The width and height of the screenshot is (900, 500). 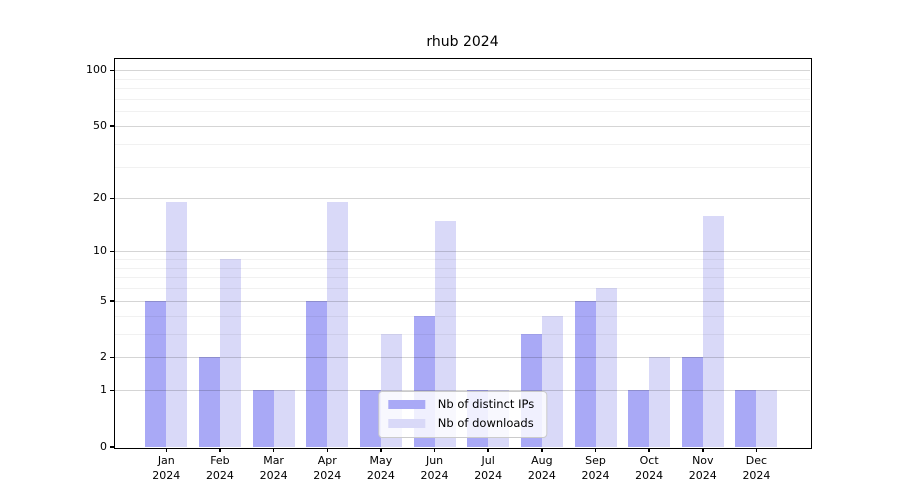 I want to click on bar-jan-downloads, so click(x=177, y=324).